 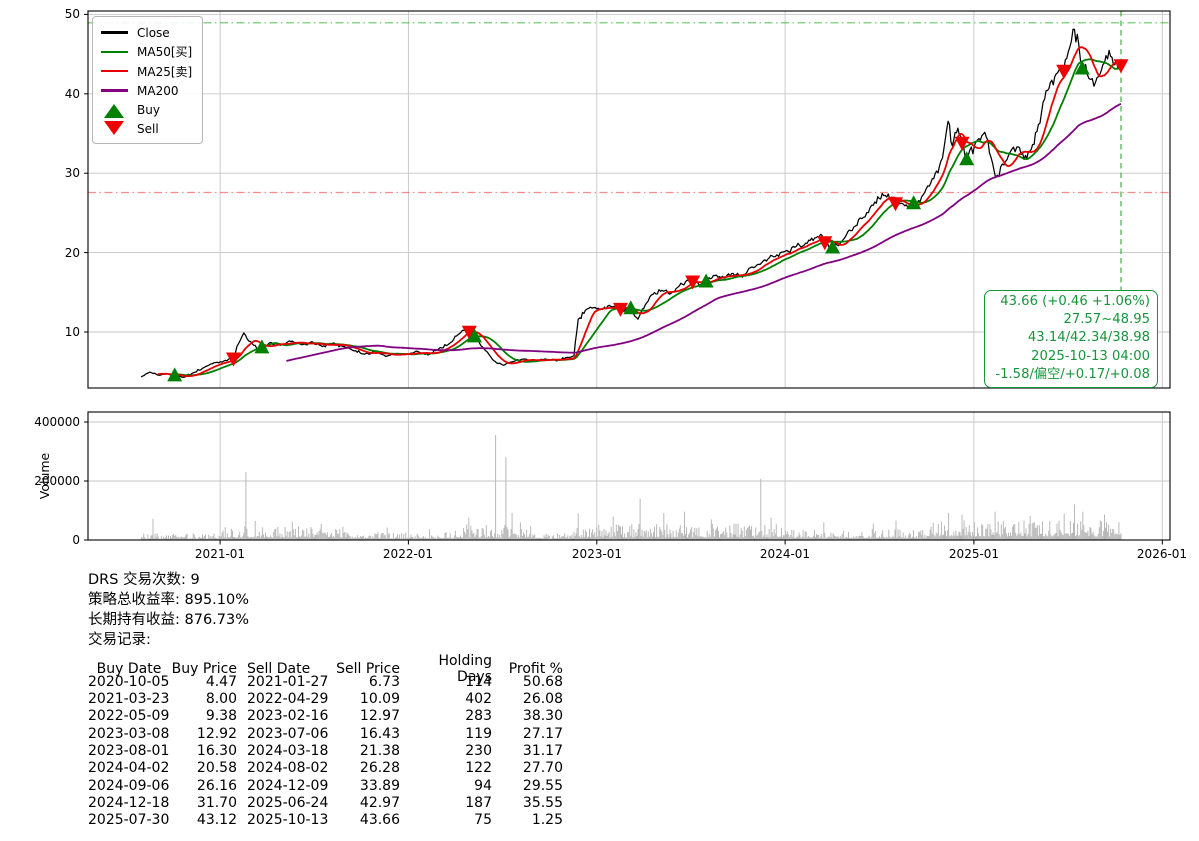 What do you see at coordinates (379, 716) in the screenshot?
I see `trade-cell: 12.97` at bounding box center [379, 716].